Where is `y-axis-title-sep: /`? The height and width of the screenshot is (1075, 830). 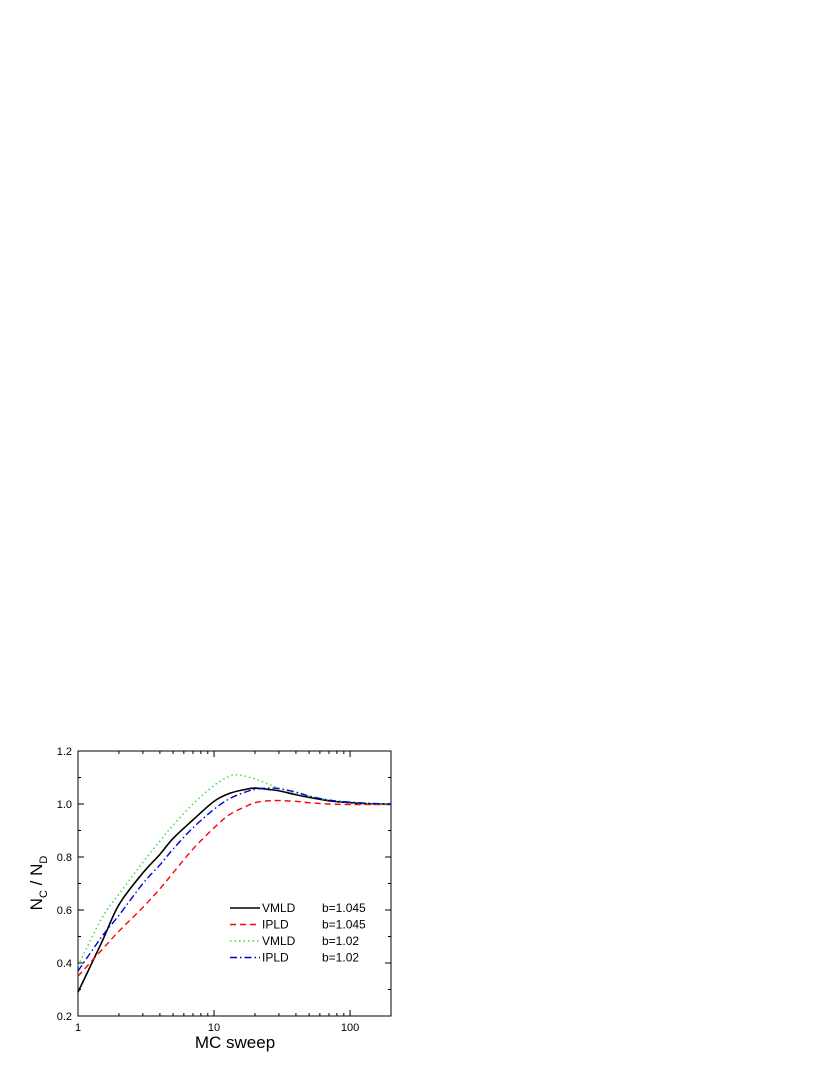 y-axis-title-sep: / is located at coordinates (36, 883).